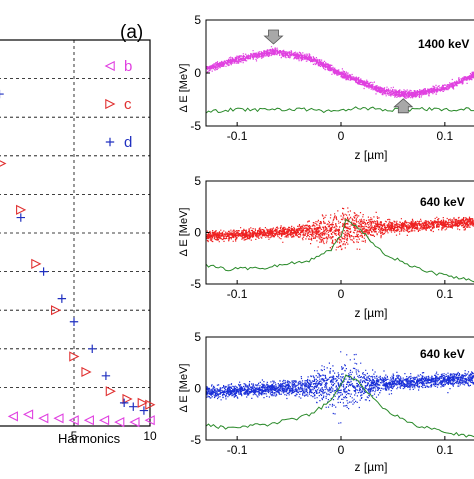 This screenshot has height=479, width=474. Describe the element at coordinates (371, 467) in the screenshot. I see `panel-3-x-axis-label: z [µm]` at that location.